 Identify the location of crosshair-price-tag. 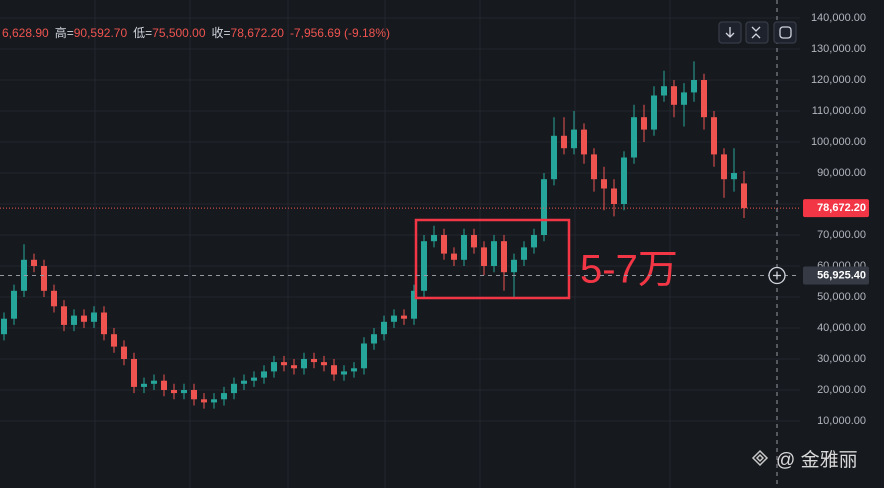
(836, 275).